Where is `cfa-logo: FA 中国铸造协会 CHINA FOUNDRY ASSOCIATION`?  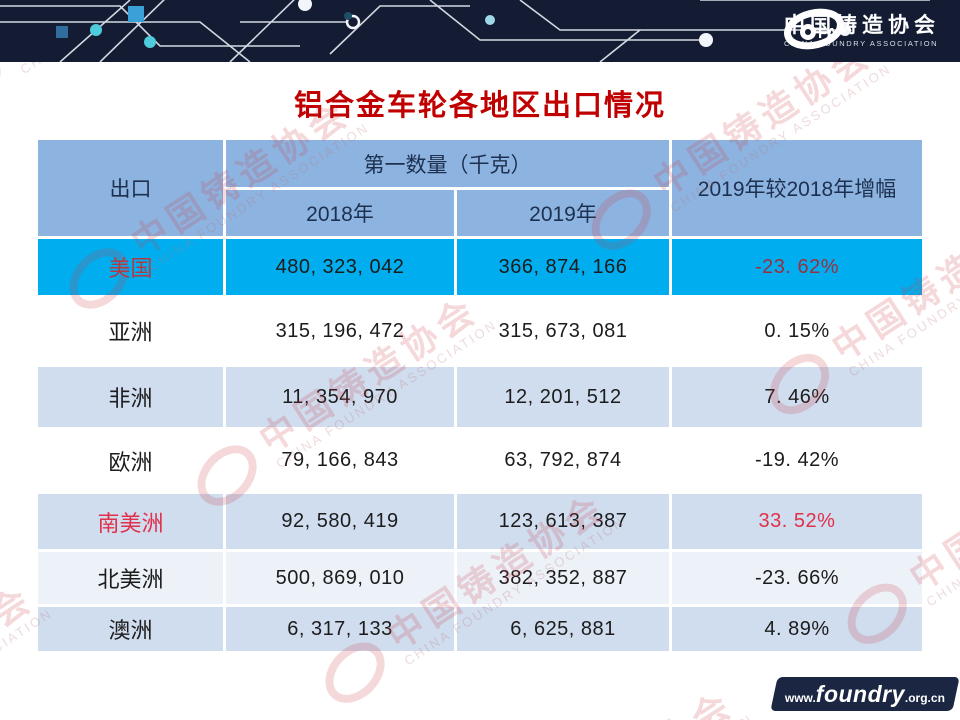 cfa-logo: FA 中国铸造协会 CHINA FOUNDRY ASSOCIATION is located at coordinates (862, 31).